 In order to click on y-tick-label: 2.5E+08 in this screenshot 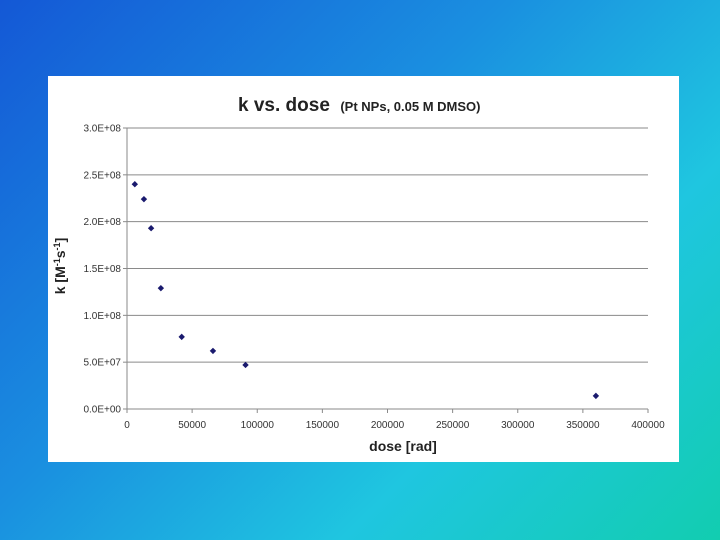, I will do `click(102, 175)`.